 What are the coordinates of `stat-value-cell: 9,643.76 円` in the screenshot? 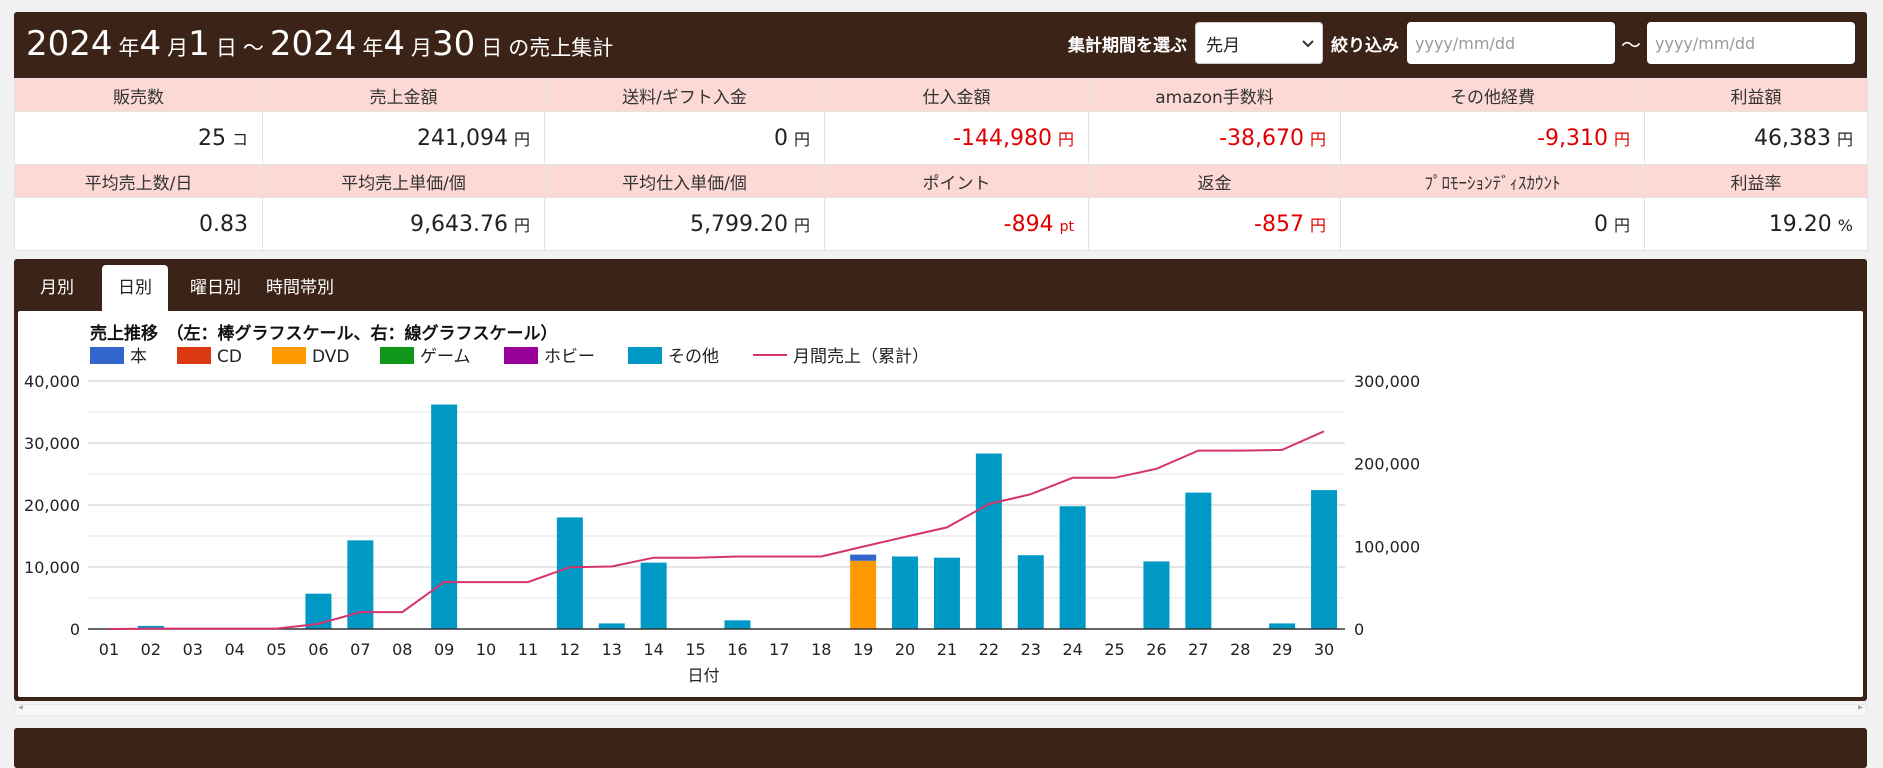 It's located at (403, 224).